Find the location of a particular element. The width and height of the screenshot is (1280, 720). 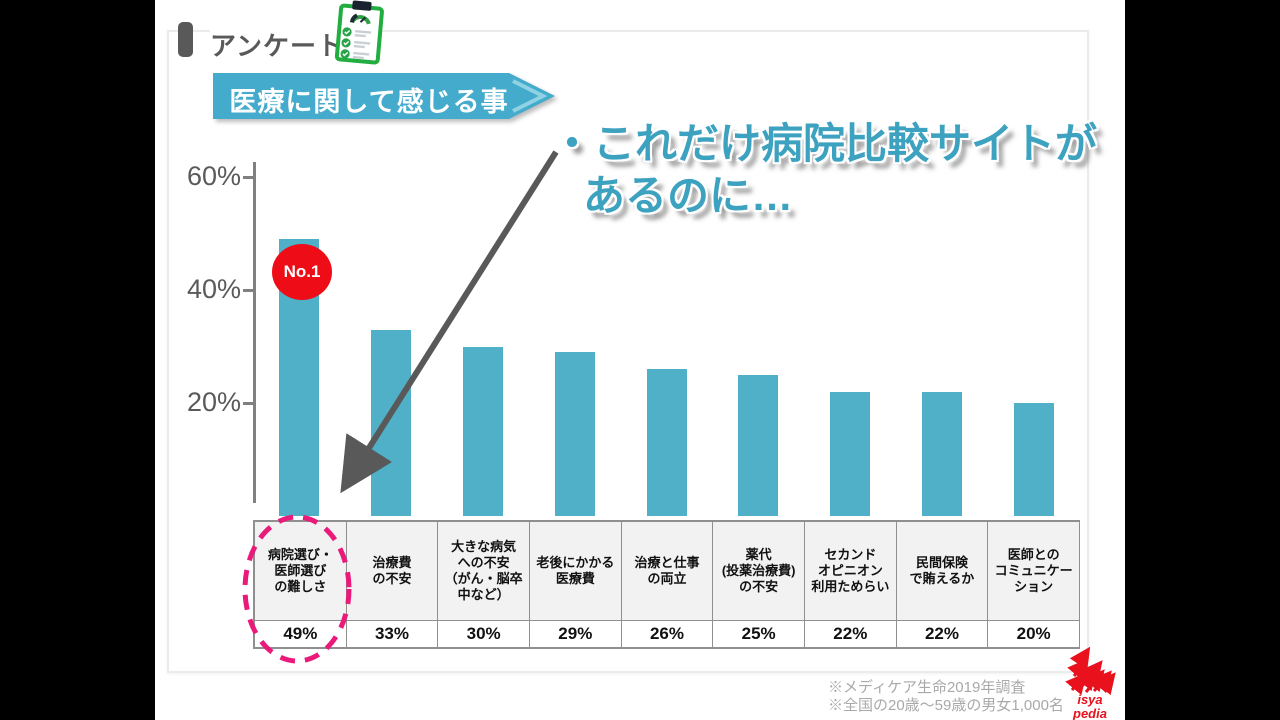

footnote-line: ※メディケア生命2019年調査 is located at coordinates (927, 687).